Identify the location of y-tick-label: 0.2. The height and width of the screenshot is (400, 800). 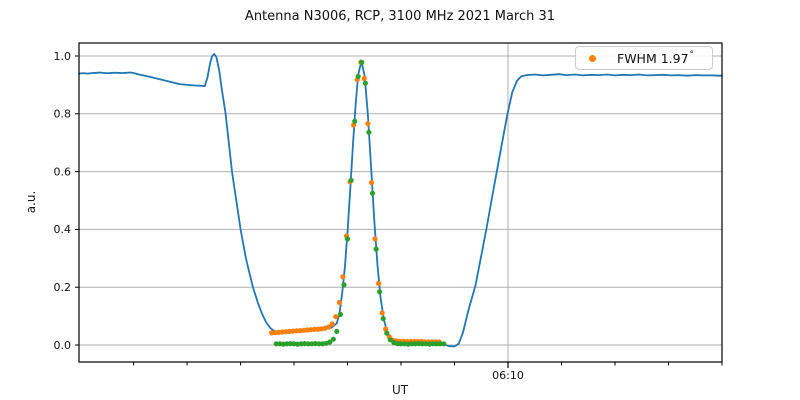
(63, 287).